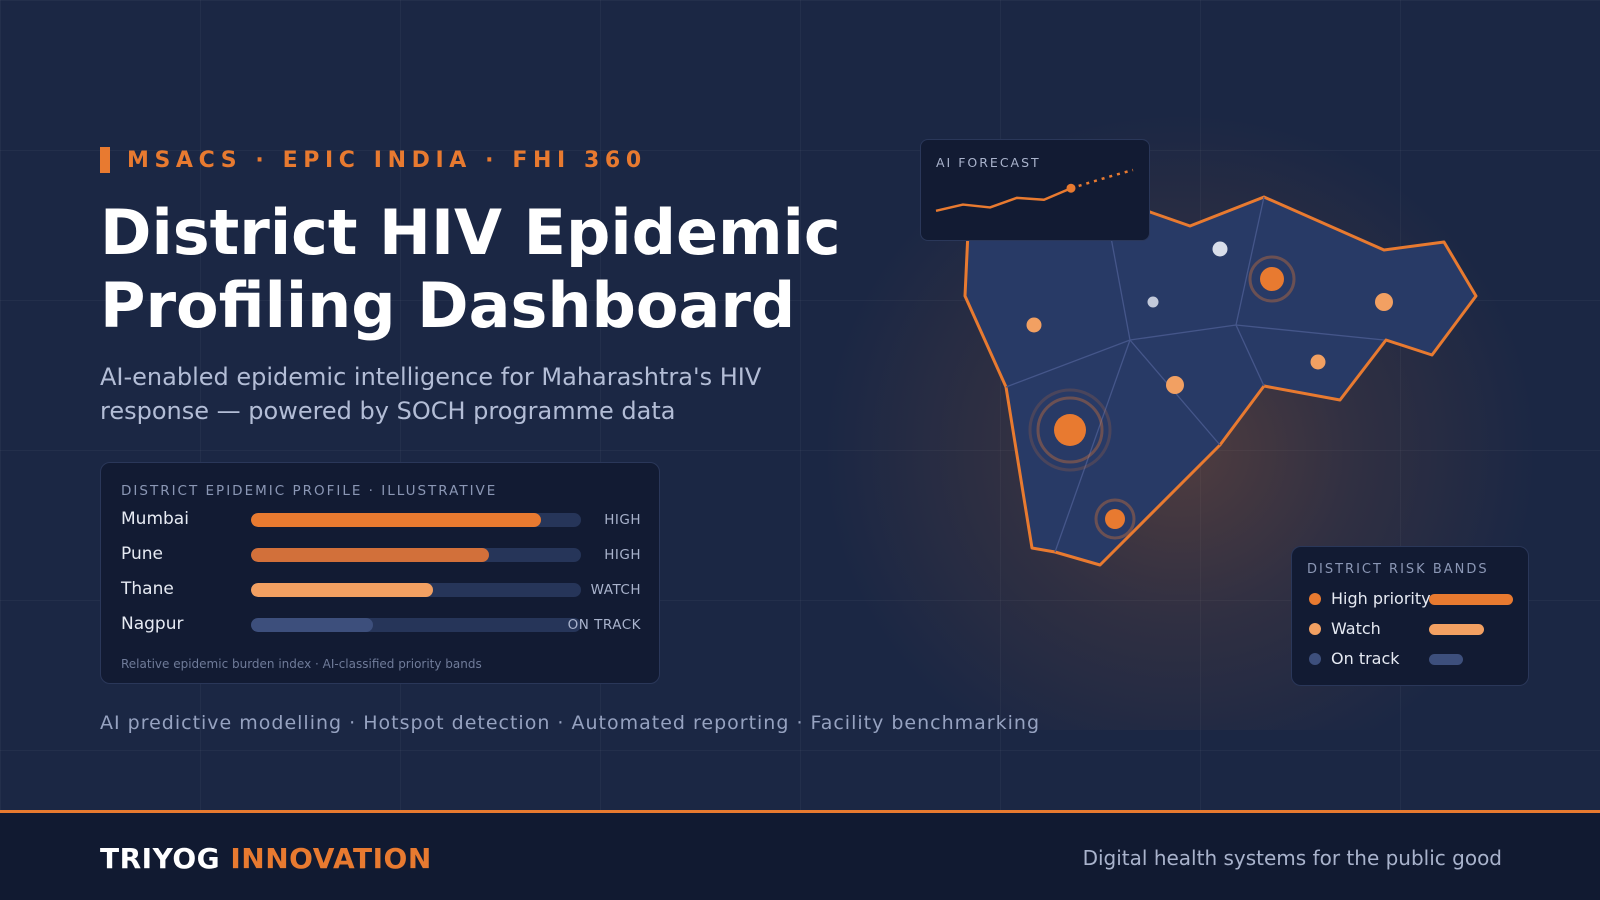  What do you see at coordinates (470, 232) in the screenshot?
I see `page-title-line-1: District HIV Epidemic` at bounding box center [470, 232].